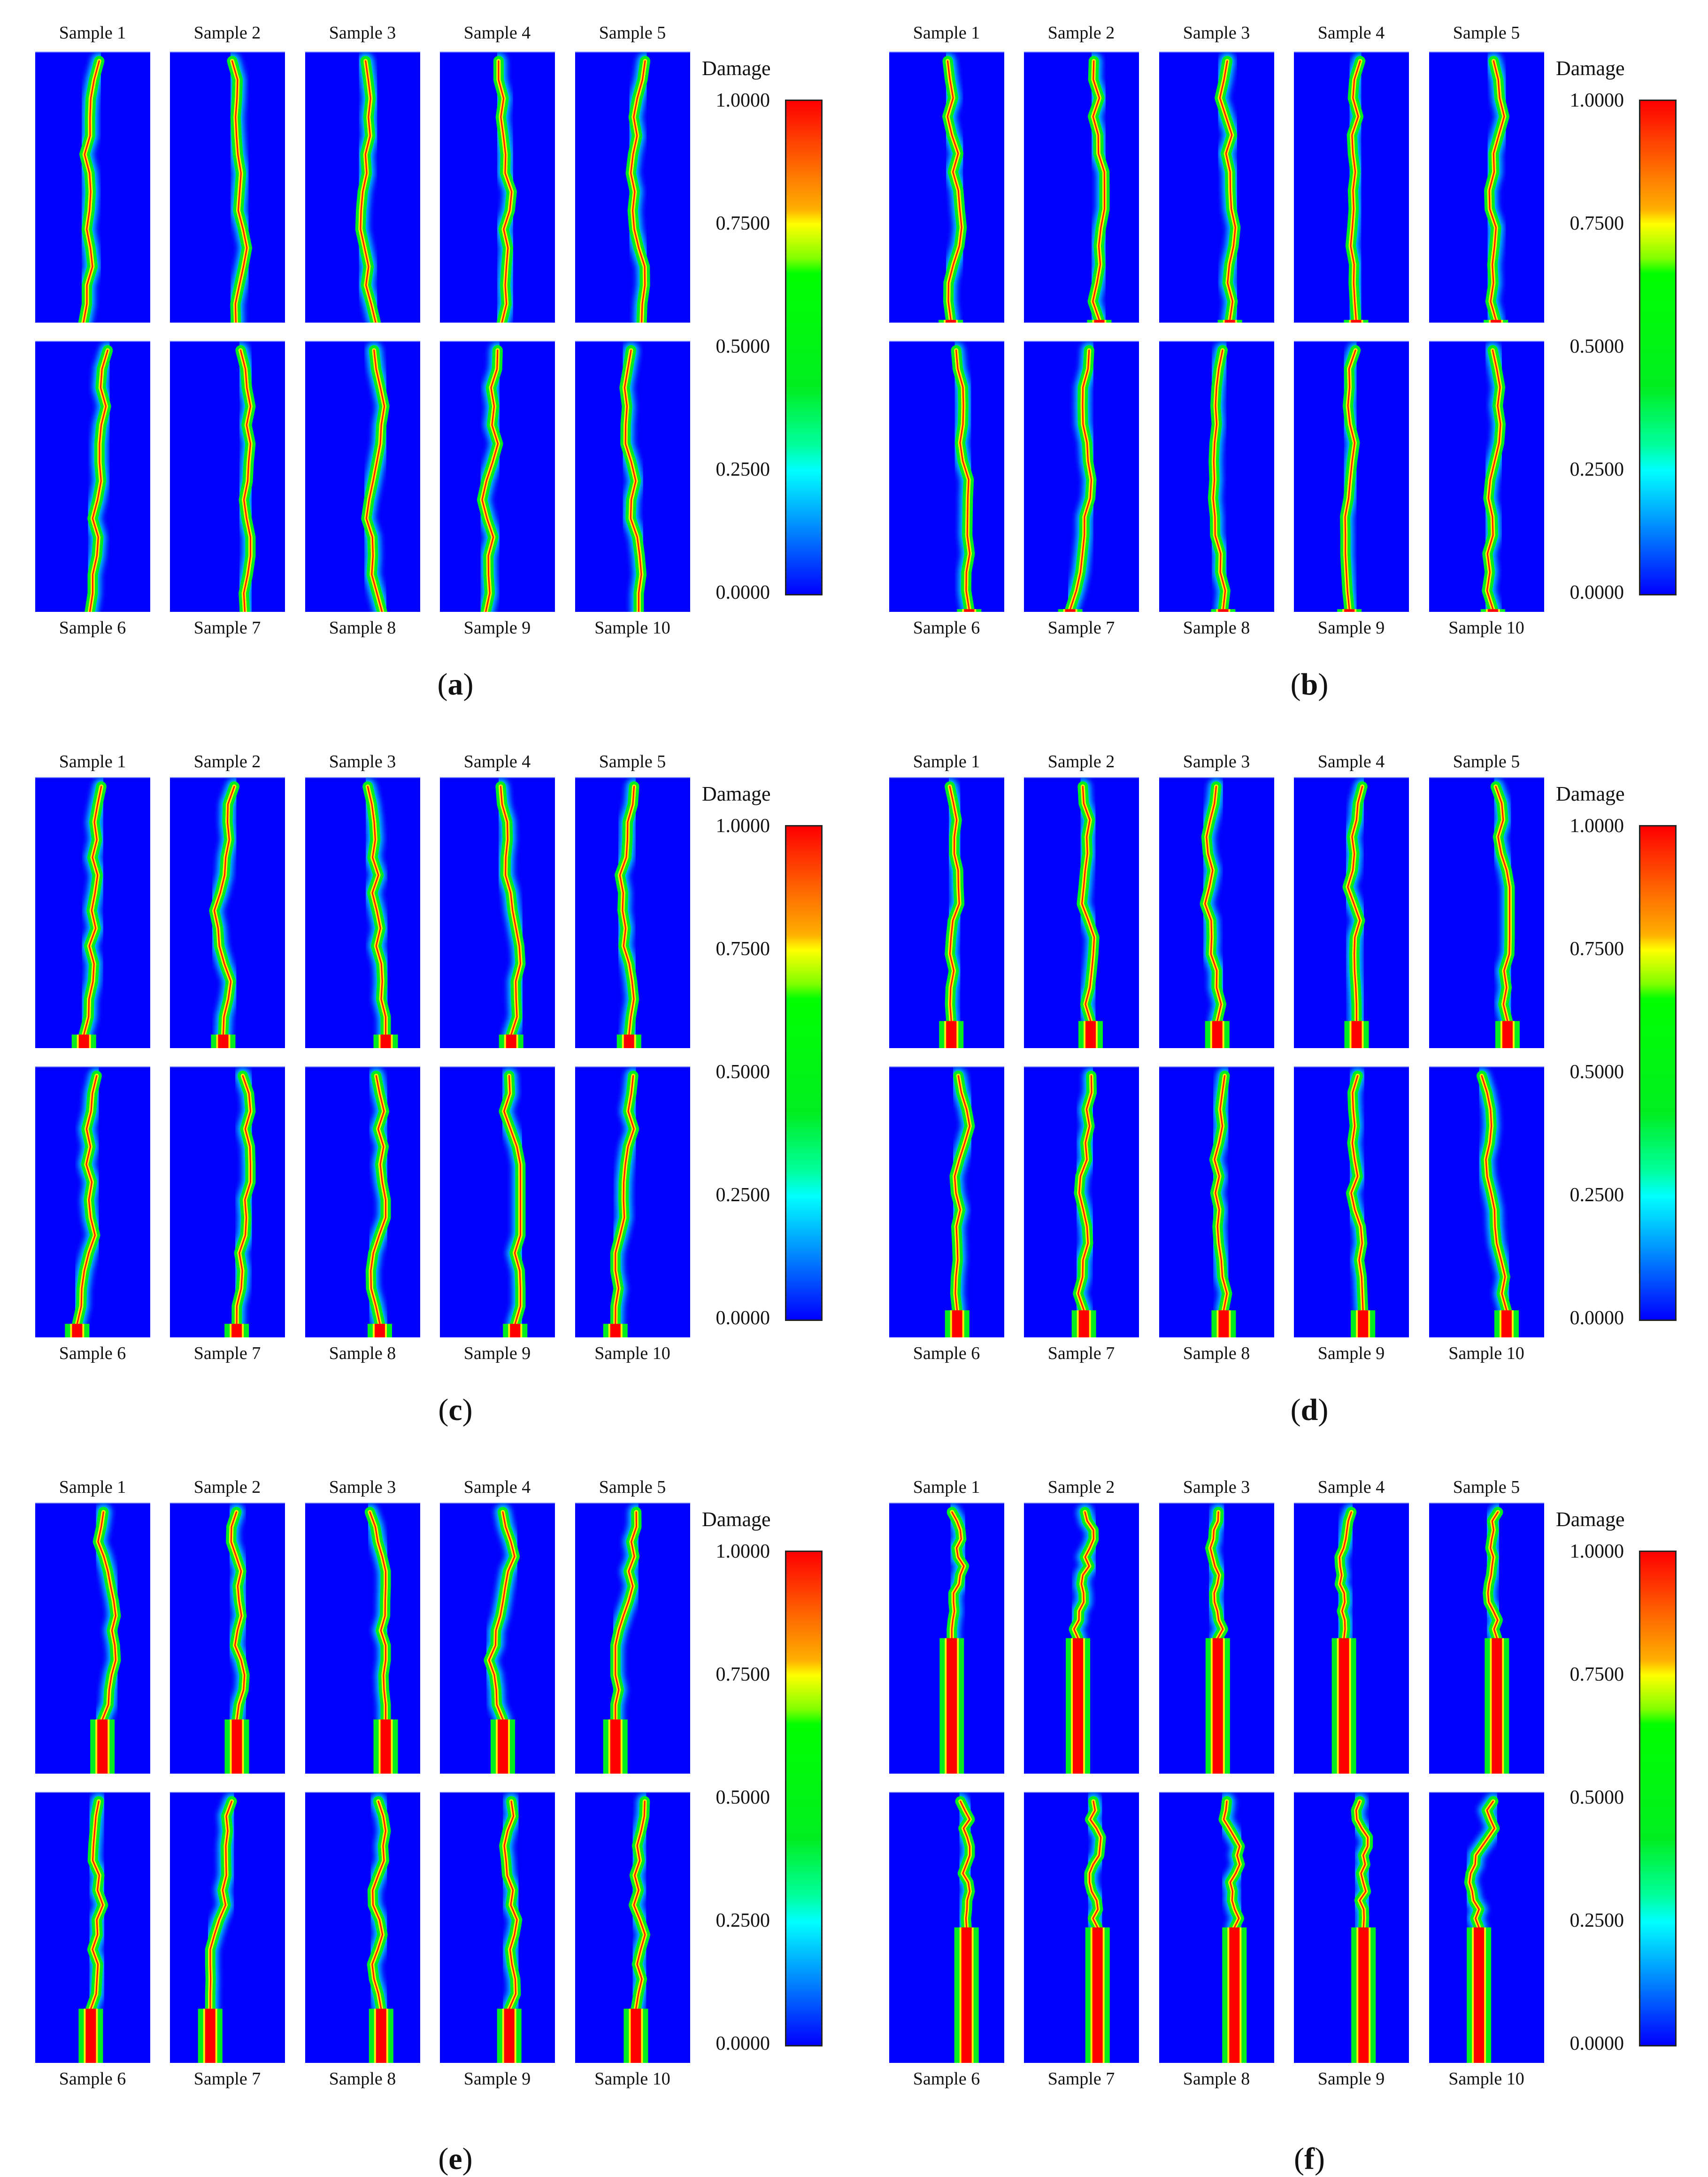  Describe the element at coordinates (632, 2079) in the screenshot. I see `sample-label: Sample 10` at that location.